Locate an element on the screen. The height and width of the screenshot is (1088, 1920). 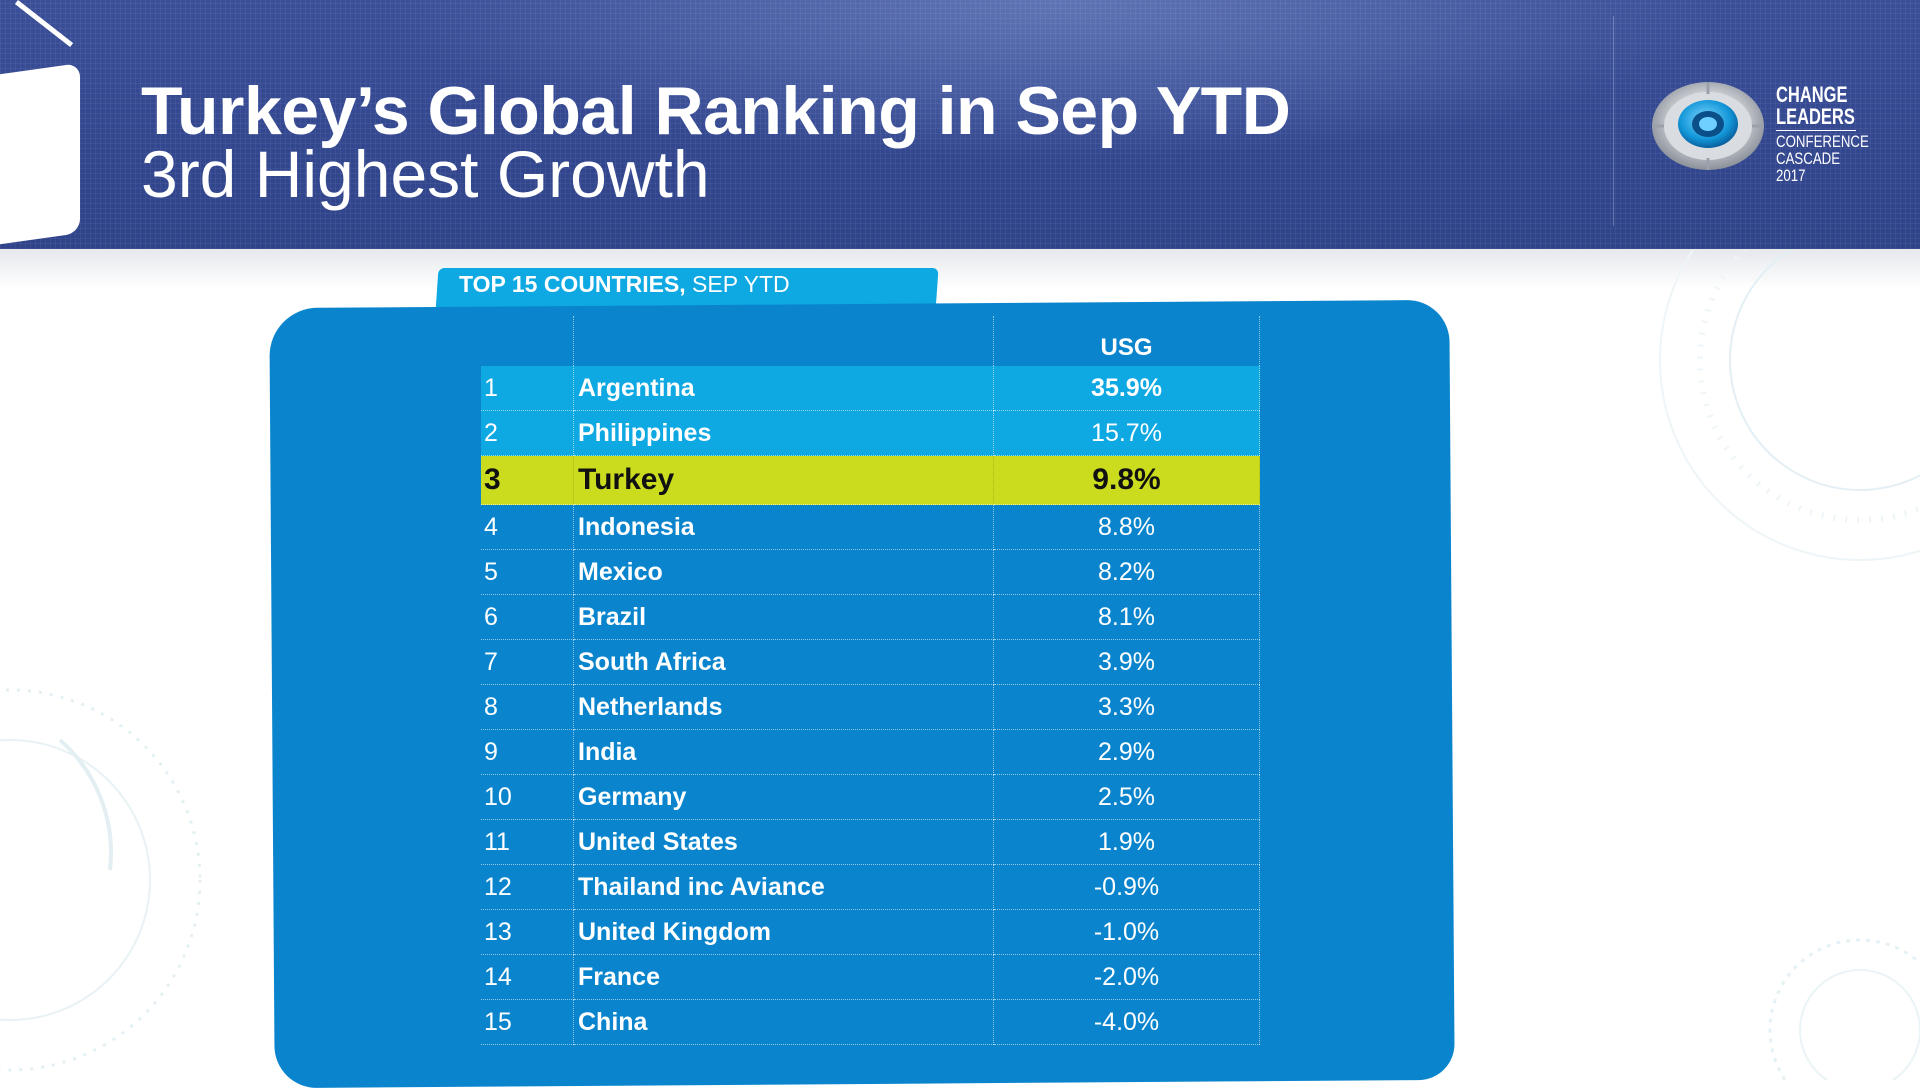
country-cell: United States is located at coordinates (783, 842).